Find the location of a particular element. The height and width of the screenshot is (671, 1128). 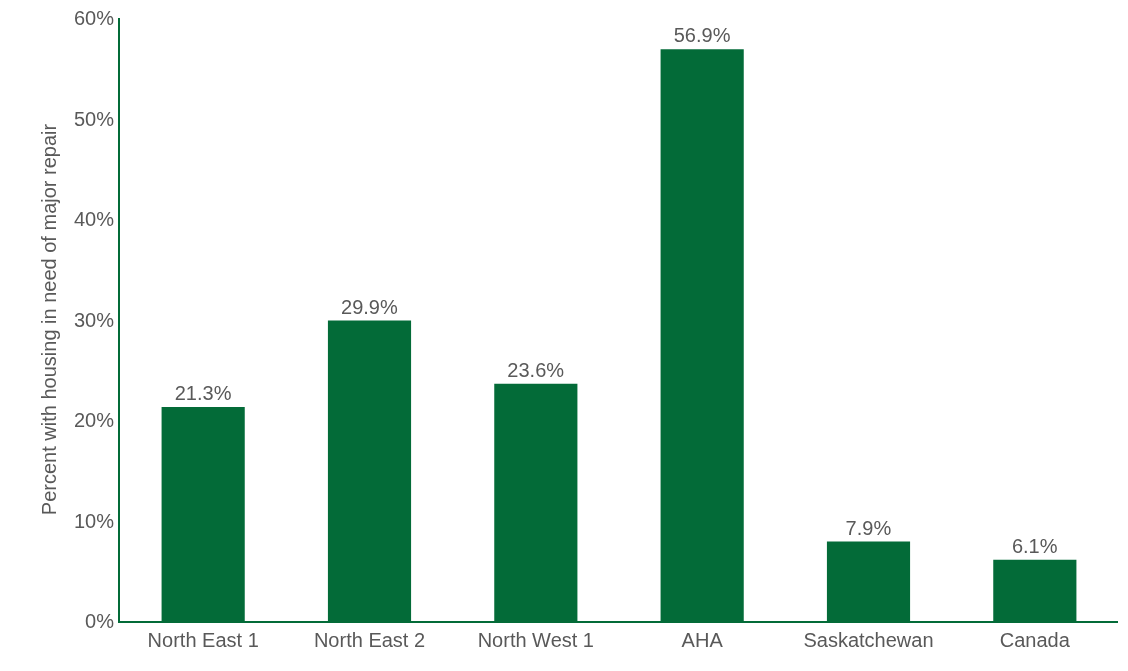

x-tick-label: Saskatchewan is located at coordinates (868, 640).